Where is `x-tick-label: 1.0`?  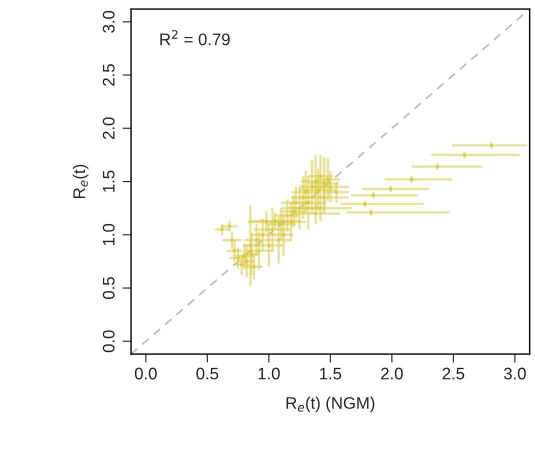
x-tick-label: 1.0 is located at coordinates (269, 374).